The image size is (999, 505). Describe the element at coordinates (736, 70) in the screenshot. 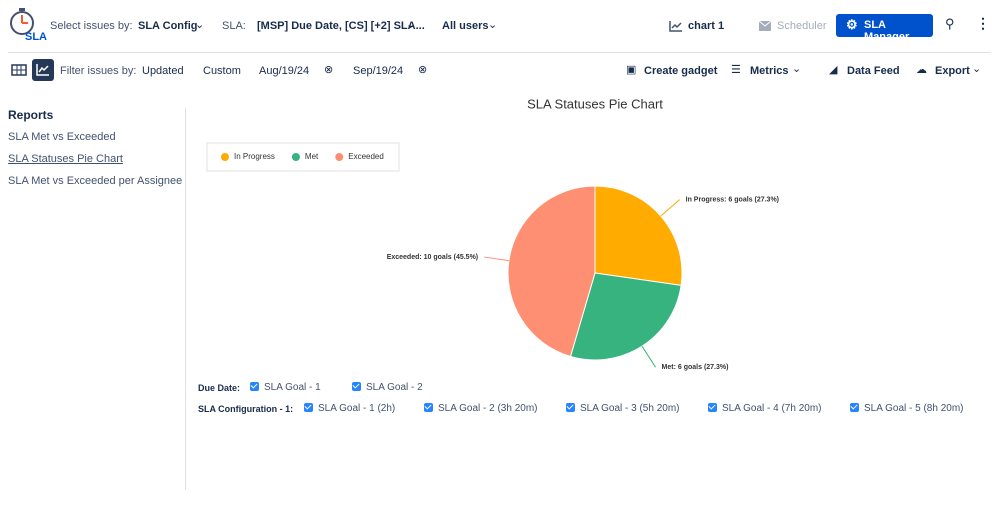

I see `metrics-icon: ☰` at that location.